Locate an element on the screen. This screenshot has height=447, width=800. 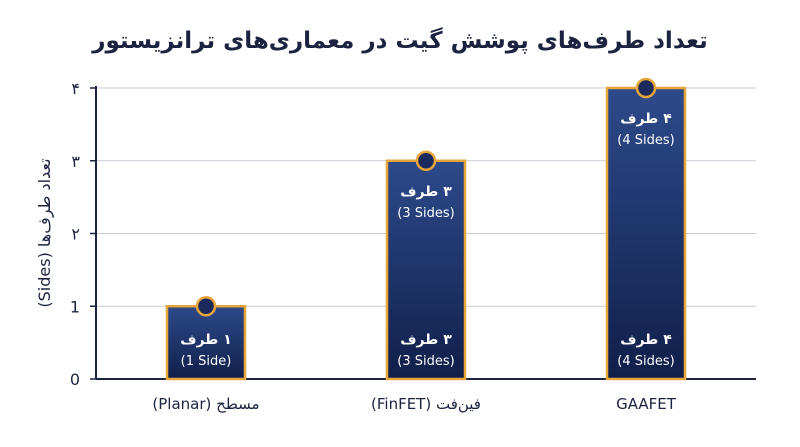
y-tick-label: 1 is located at coordinates (75, 306).